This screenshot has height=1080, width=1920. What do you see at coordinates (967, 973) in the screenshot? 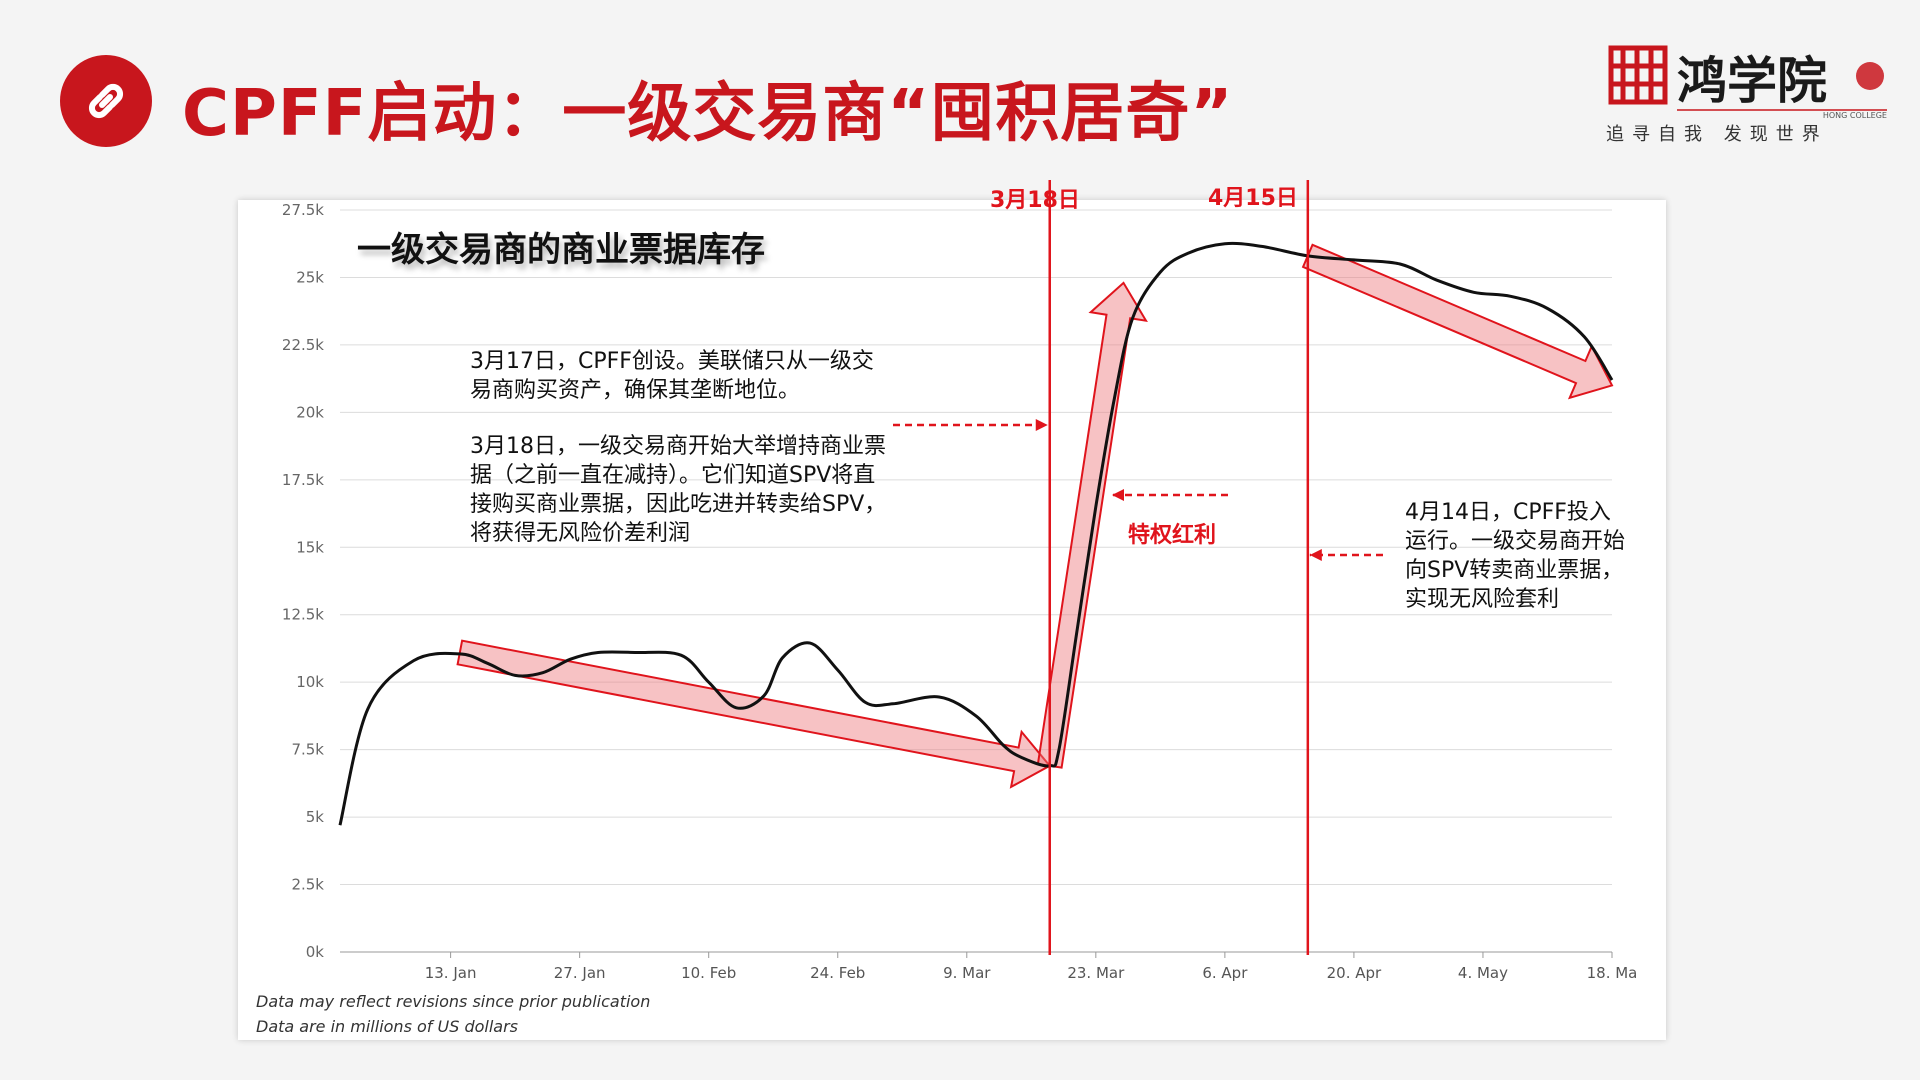
I see `x-tick-label: 9. Mar` at bounding box center [967, 973].